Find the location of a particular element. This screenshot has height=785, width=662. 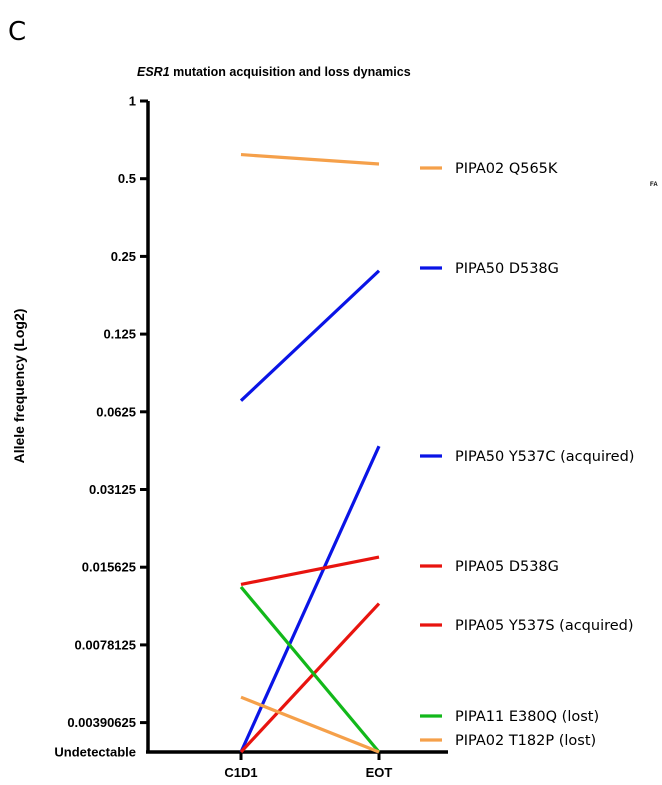

legend-label: PIPA05 Y537S (acquired) is located at coordinates (544, 626).